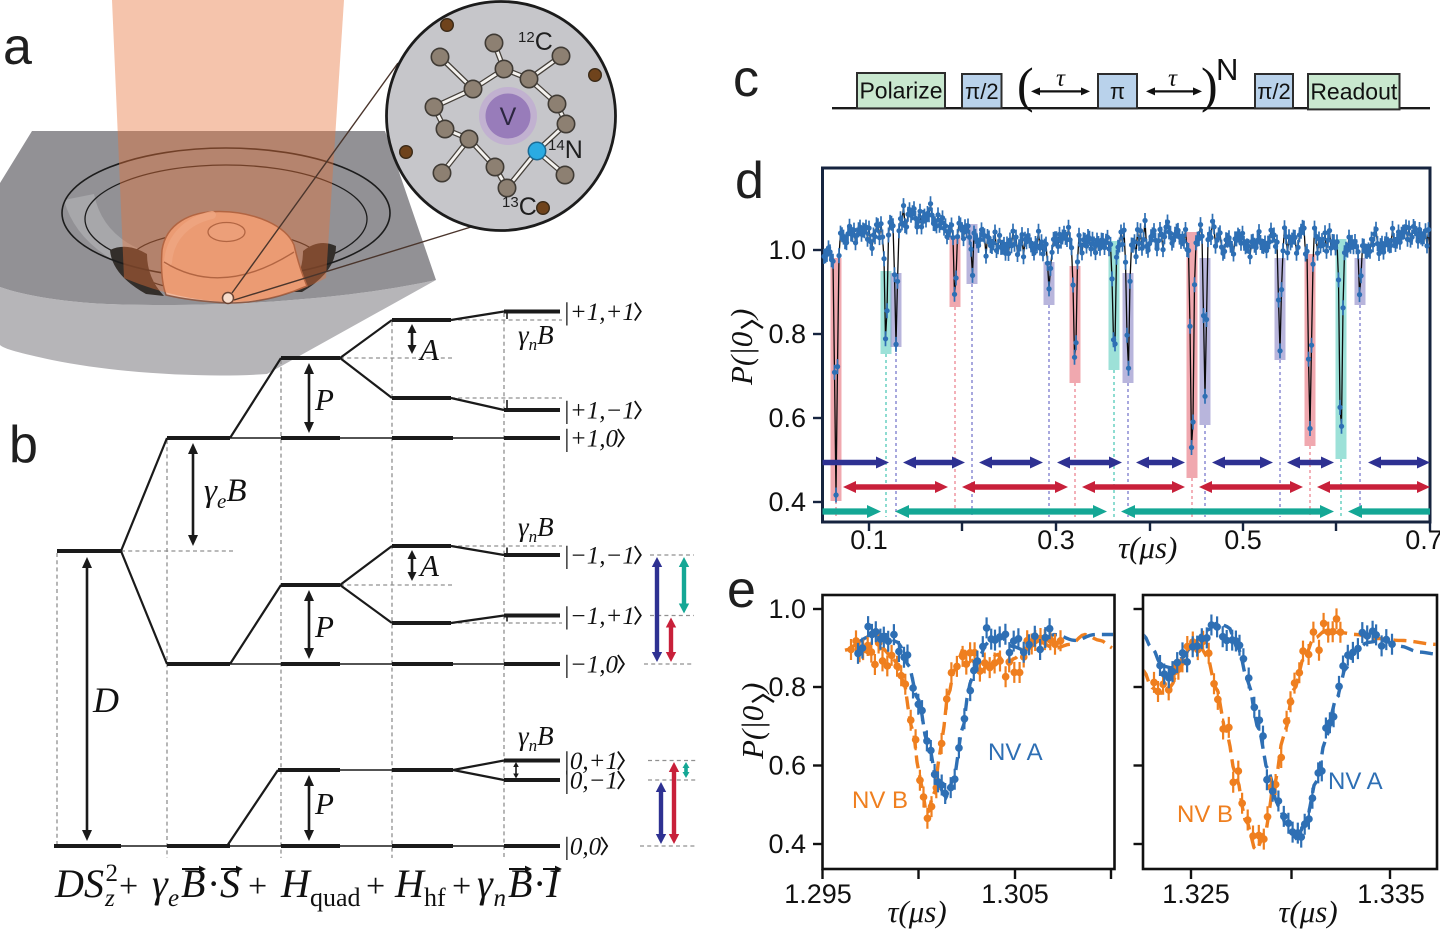 The height and width of the screenshot is (931, 1440). Describe the element at coordinates (590, 761) in the screenshot. I see `svg-text: |0,+1` at that location.